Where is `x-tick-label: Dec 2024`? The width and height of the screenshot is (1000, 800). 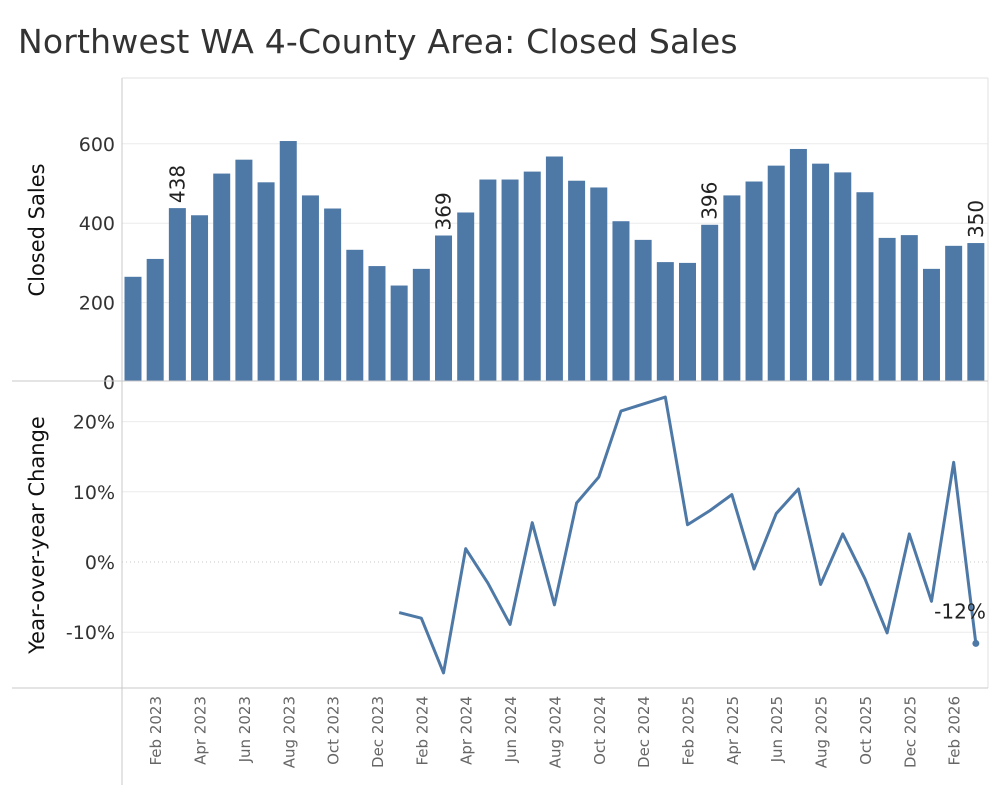
x-tick-label: Dec 2024 is located at coordinates (644, 732).